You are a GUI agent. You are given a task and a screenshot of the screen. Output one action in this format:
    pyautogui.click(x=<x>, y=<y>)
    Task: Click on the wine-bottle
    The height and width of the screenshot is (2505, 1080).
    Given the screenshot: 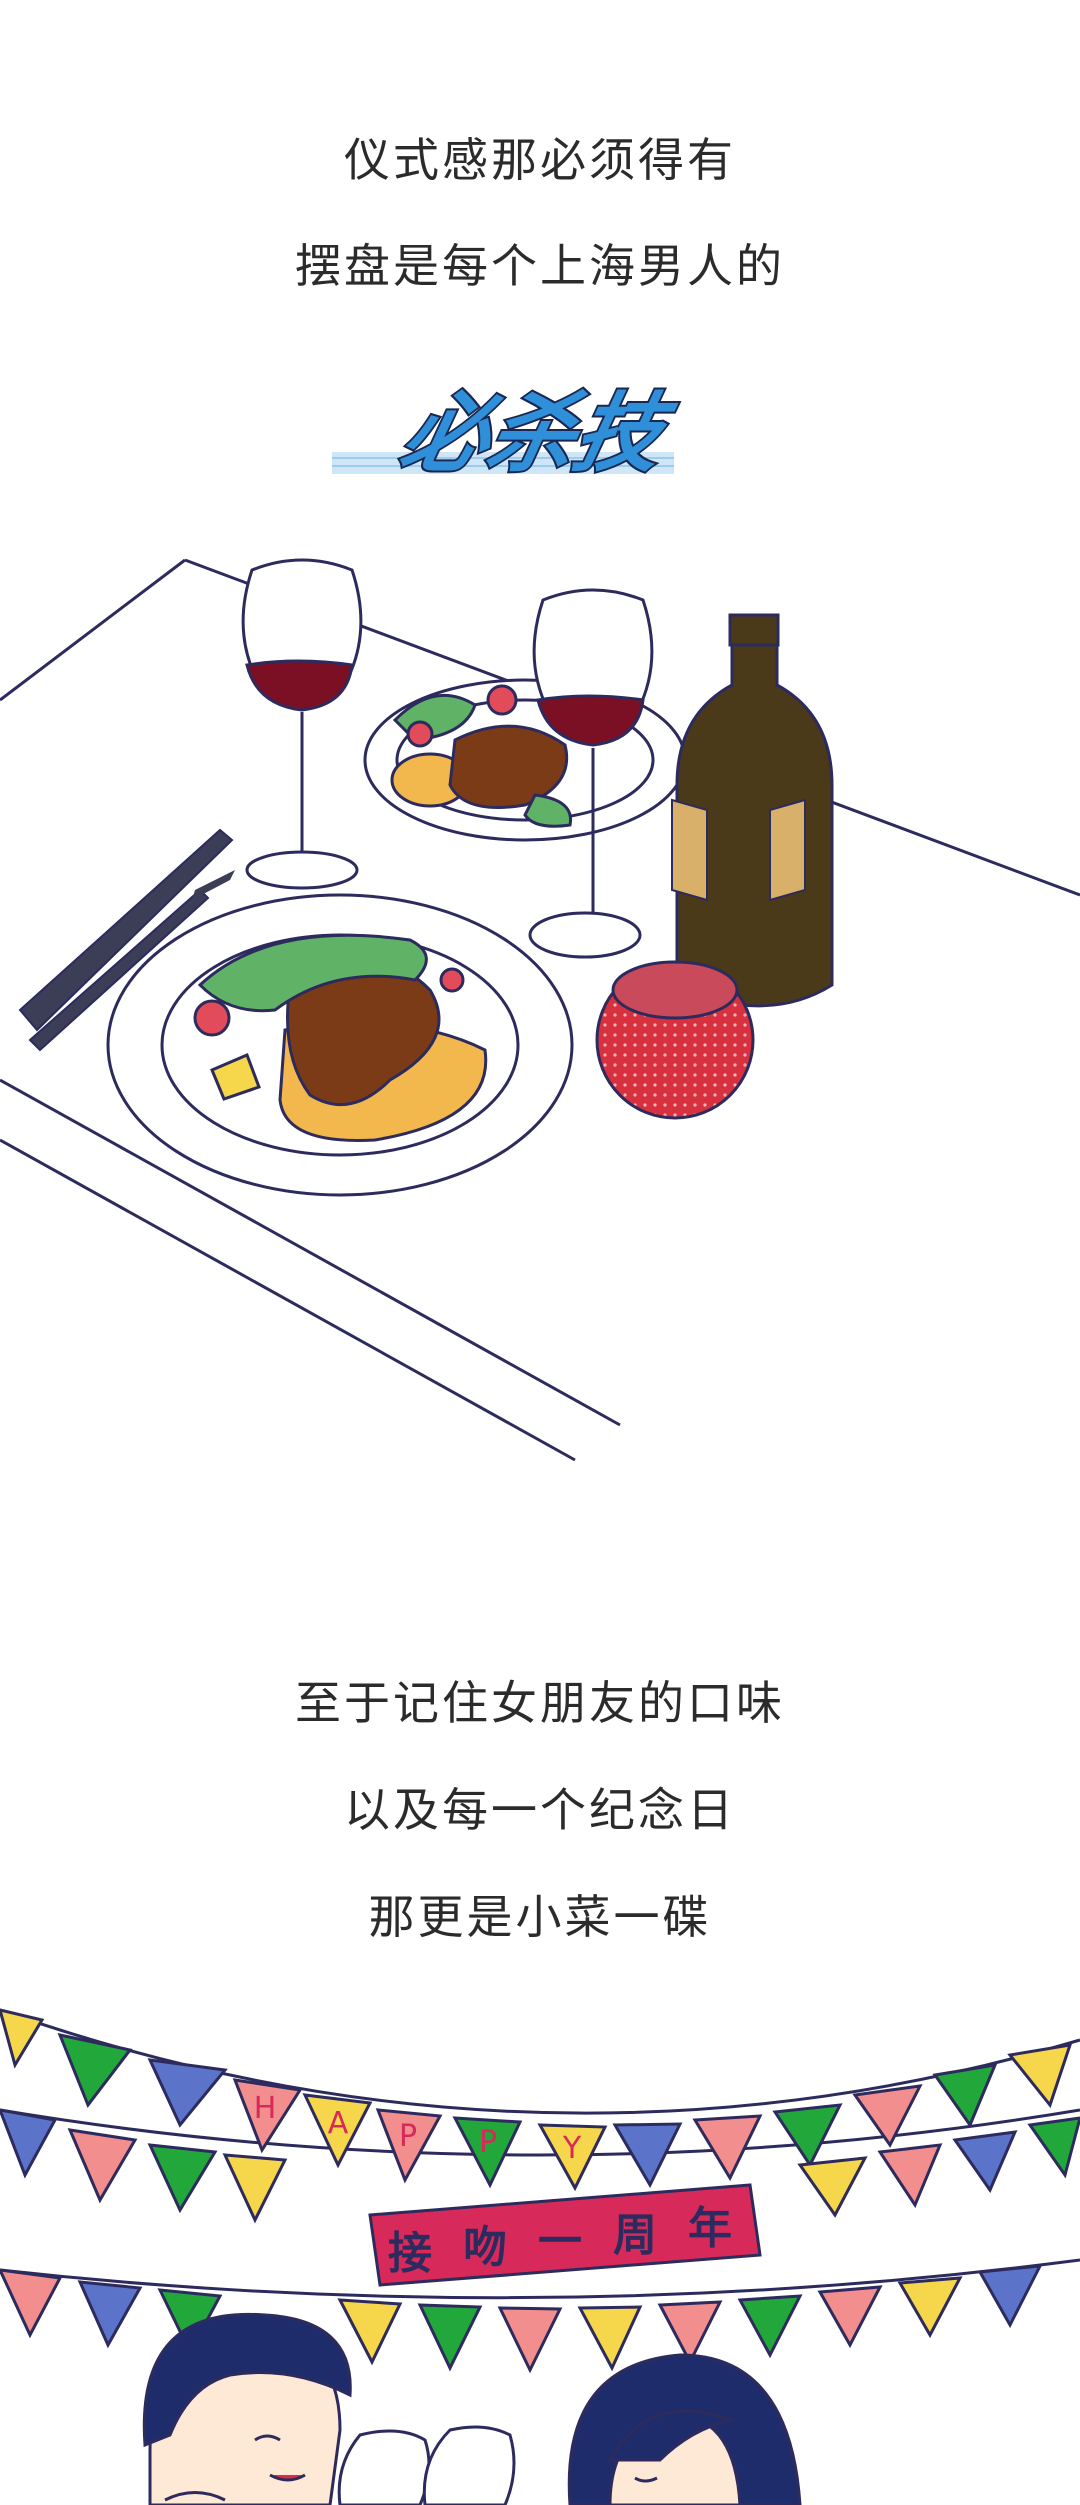 What is the action you would take?
    pyautogui.click(x=752, y=810)
    